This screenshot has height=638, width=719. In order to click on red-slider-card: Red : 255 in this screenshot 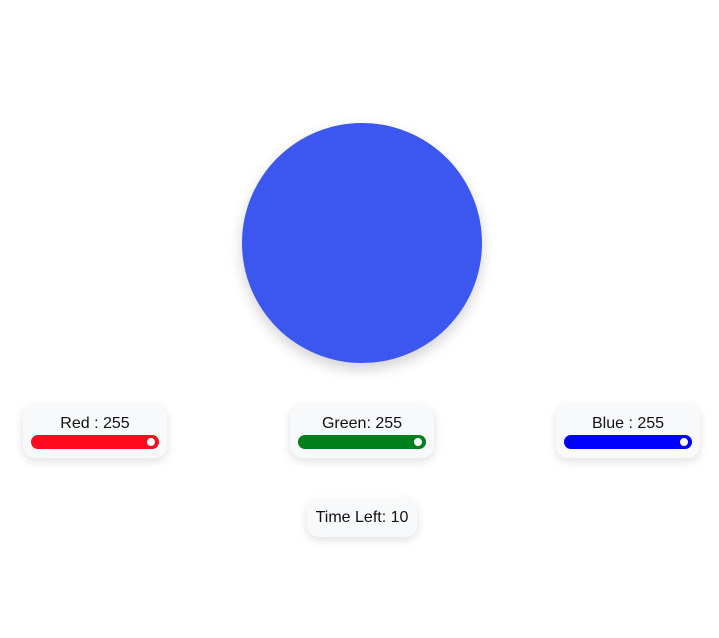, I will do `click(95, 431)`.